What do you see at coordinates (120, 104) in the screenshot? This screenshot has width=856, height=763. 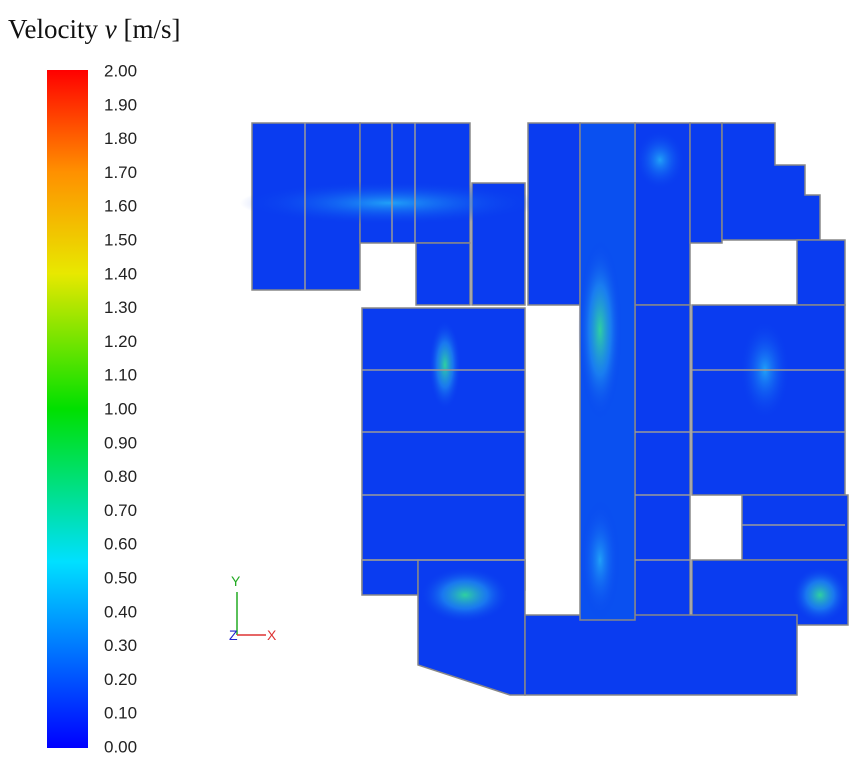 I see `colorbar-tick-label: 1.90` at bounding box center [120, 104].